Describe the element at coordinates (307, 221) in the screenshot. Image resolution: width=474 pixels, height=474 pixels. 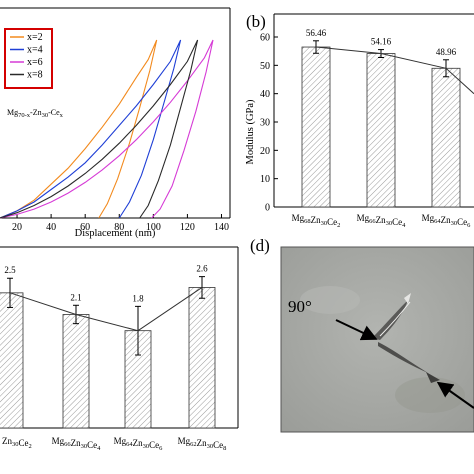
I see `formula-subscript: 68` at that location.